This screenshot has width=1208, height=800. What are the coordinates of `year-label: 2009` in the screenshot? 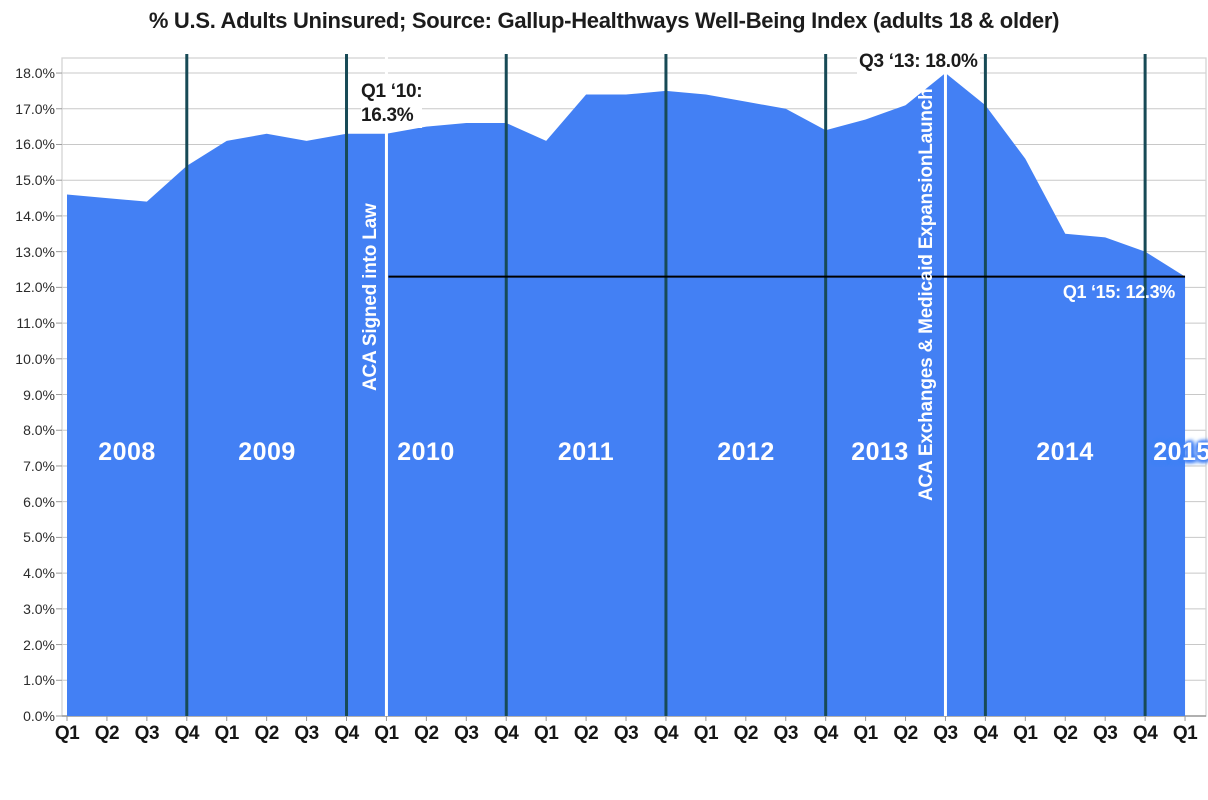 It's located at (267, 452).